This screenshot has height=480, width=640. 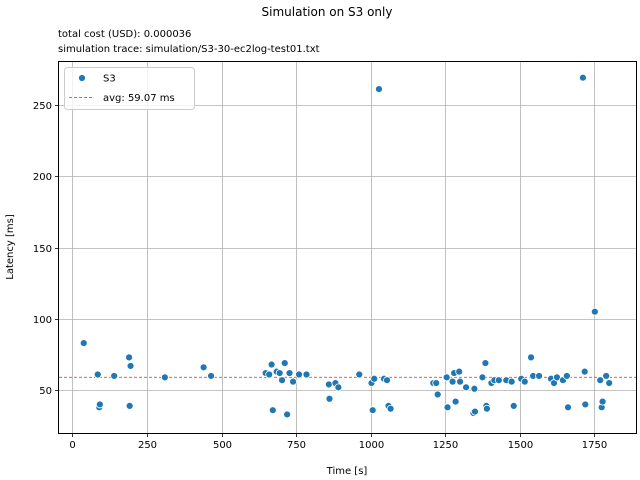 What do you see at coordinates (371, 445) in the screenshot?
I see `x-tick-label: 1000` at bounding box center [371, 445].